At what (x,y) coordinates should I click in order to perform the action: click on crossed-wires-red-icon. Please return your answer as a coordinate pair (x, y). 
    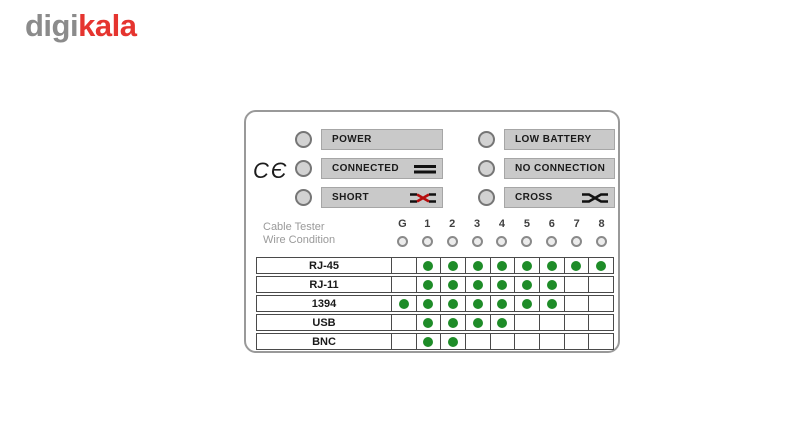
    Looking at the image, I should click on (423, 197).